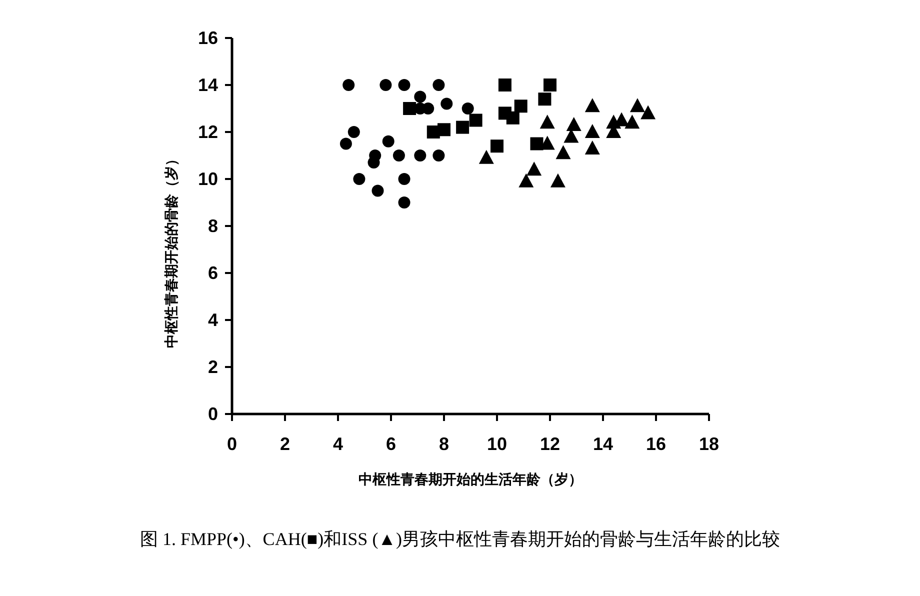 The width and height of the screenshot is (920, 596). I want to click on y-tick-label: 4, so click(213, 320).